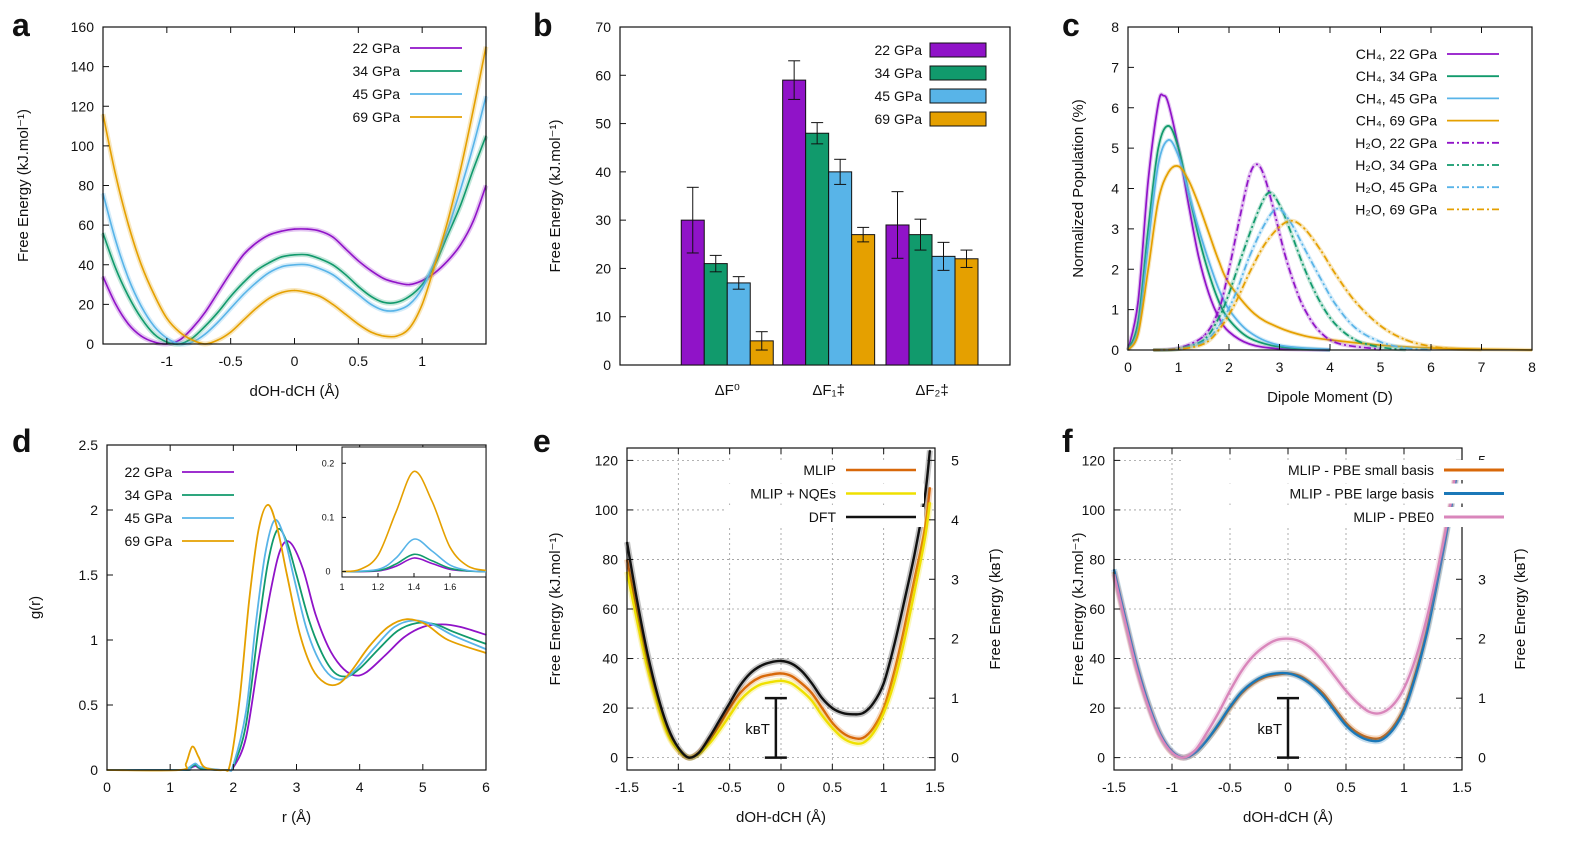 This screenshot has width=1578, height=842. Describe the element at coordinates (1396, 143) in the screenshot. I see `legend-label: H₂O, 22 GPa` at that location.